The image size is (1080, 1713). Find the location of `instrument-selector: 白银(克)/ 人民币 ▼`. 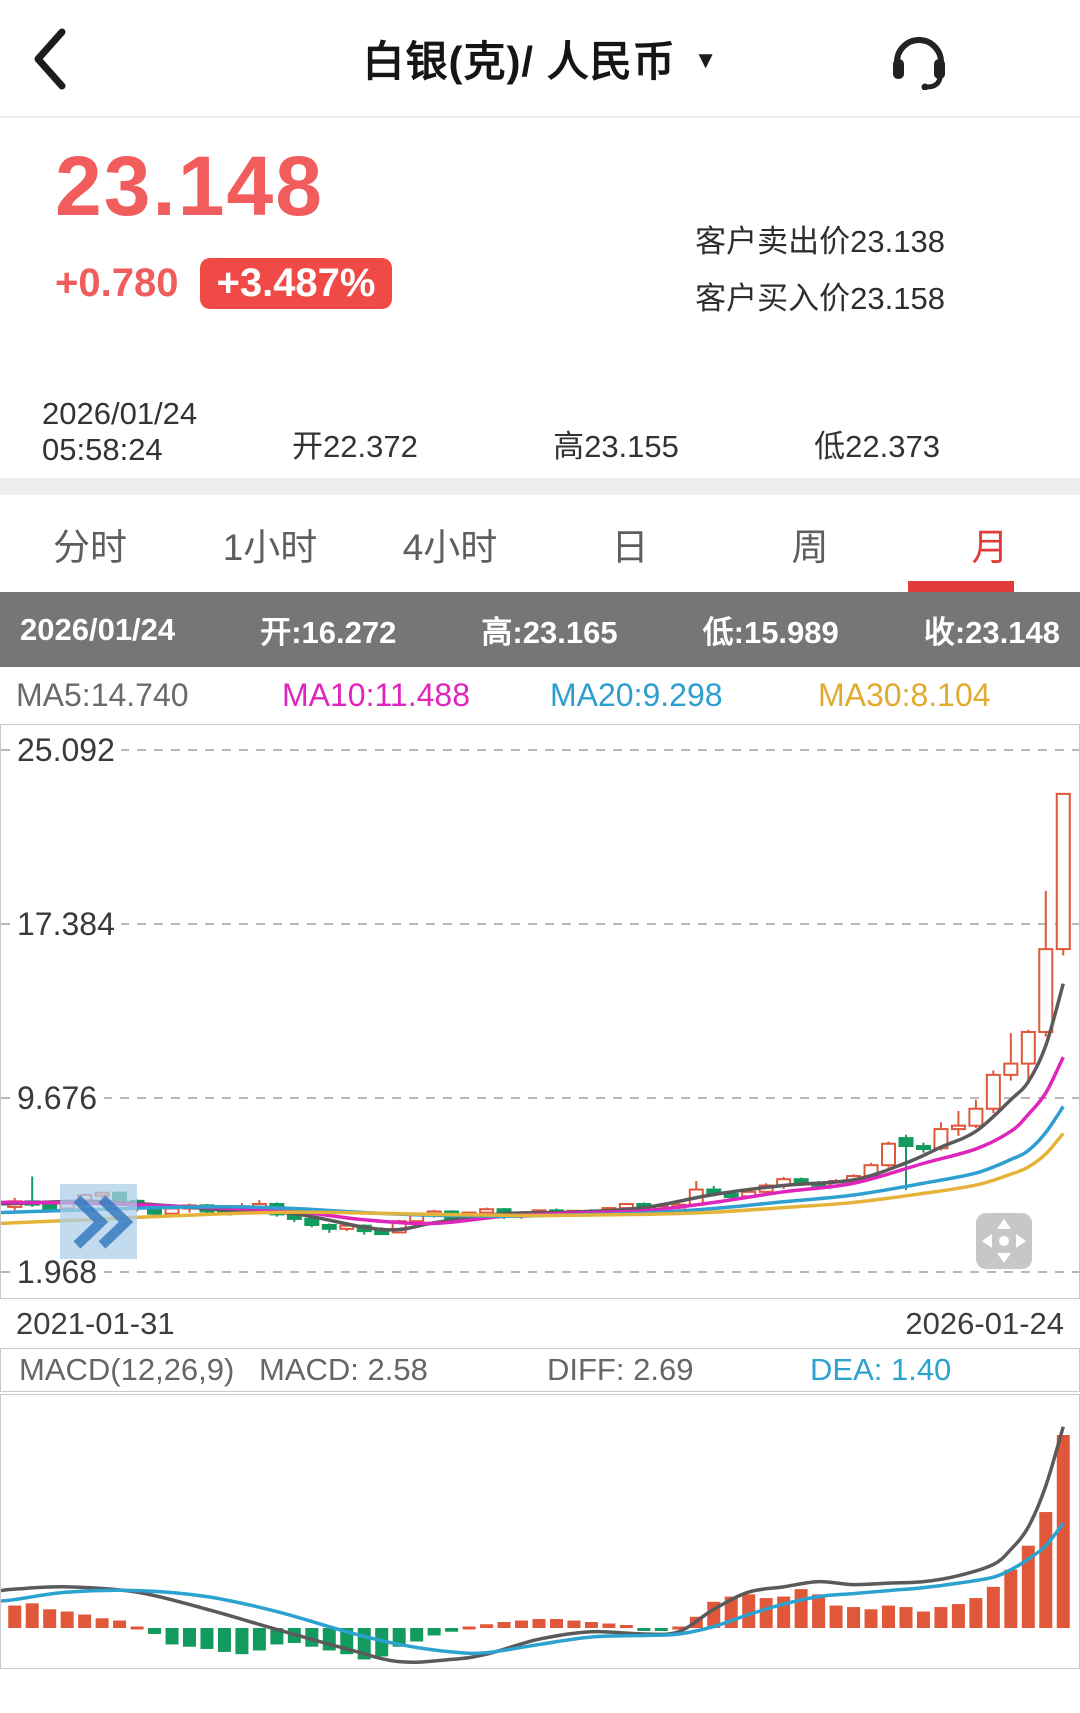

instrument-selector: 白银(克)/ 人民币 ▼ is located at coordinates (539, 58).